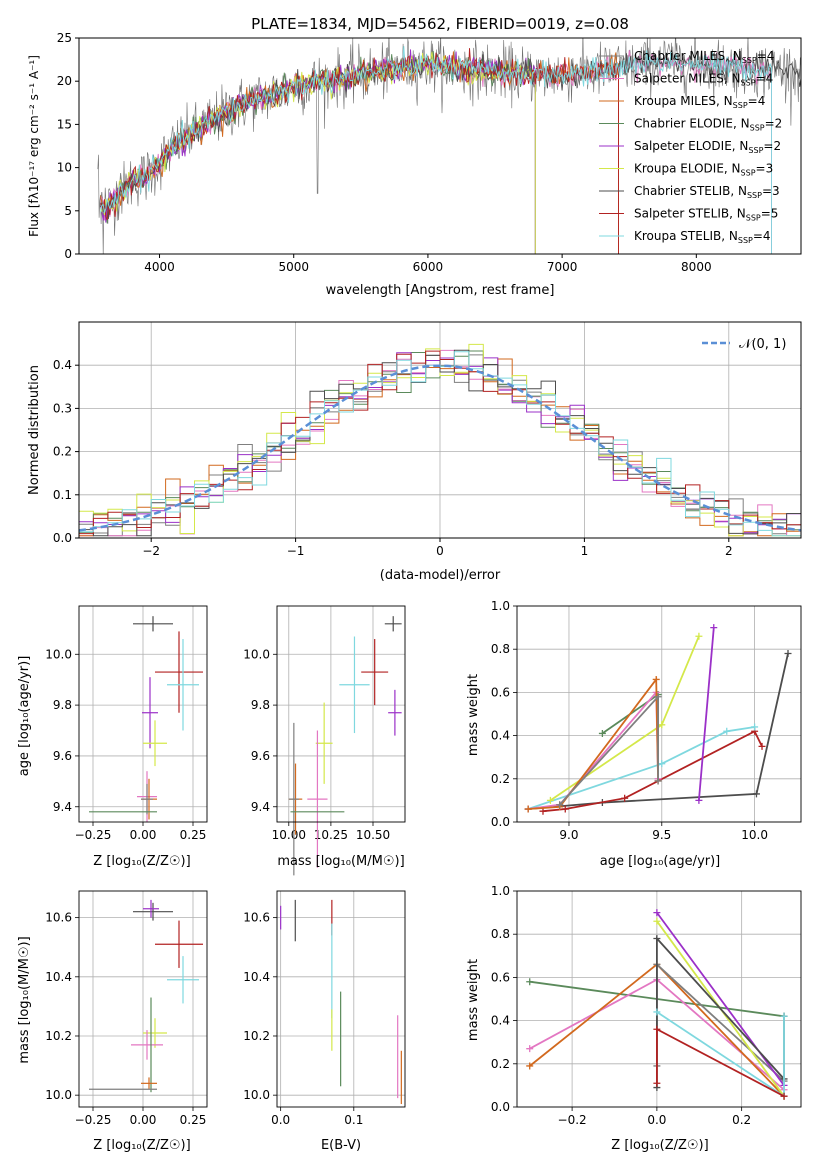 The width and height of the screenshot is (819, 1170). I want to click on x-tick-label: 10.00, so click(289, 835).